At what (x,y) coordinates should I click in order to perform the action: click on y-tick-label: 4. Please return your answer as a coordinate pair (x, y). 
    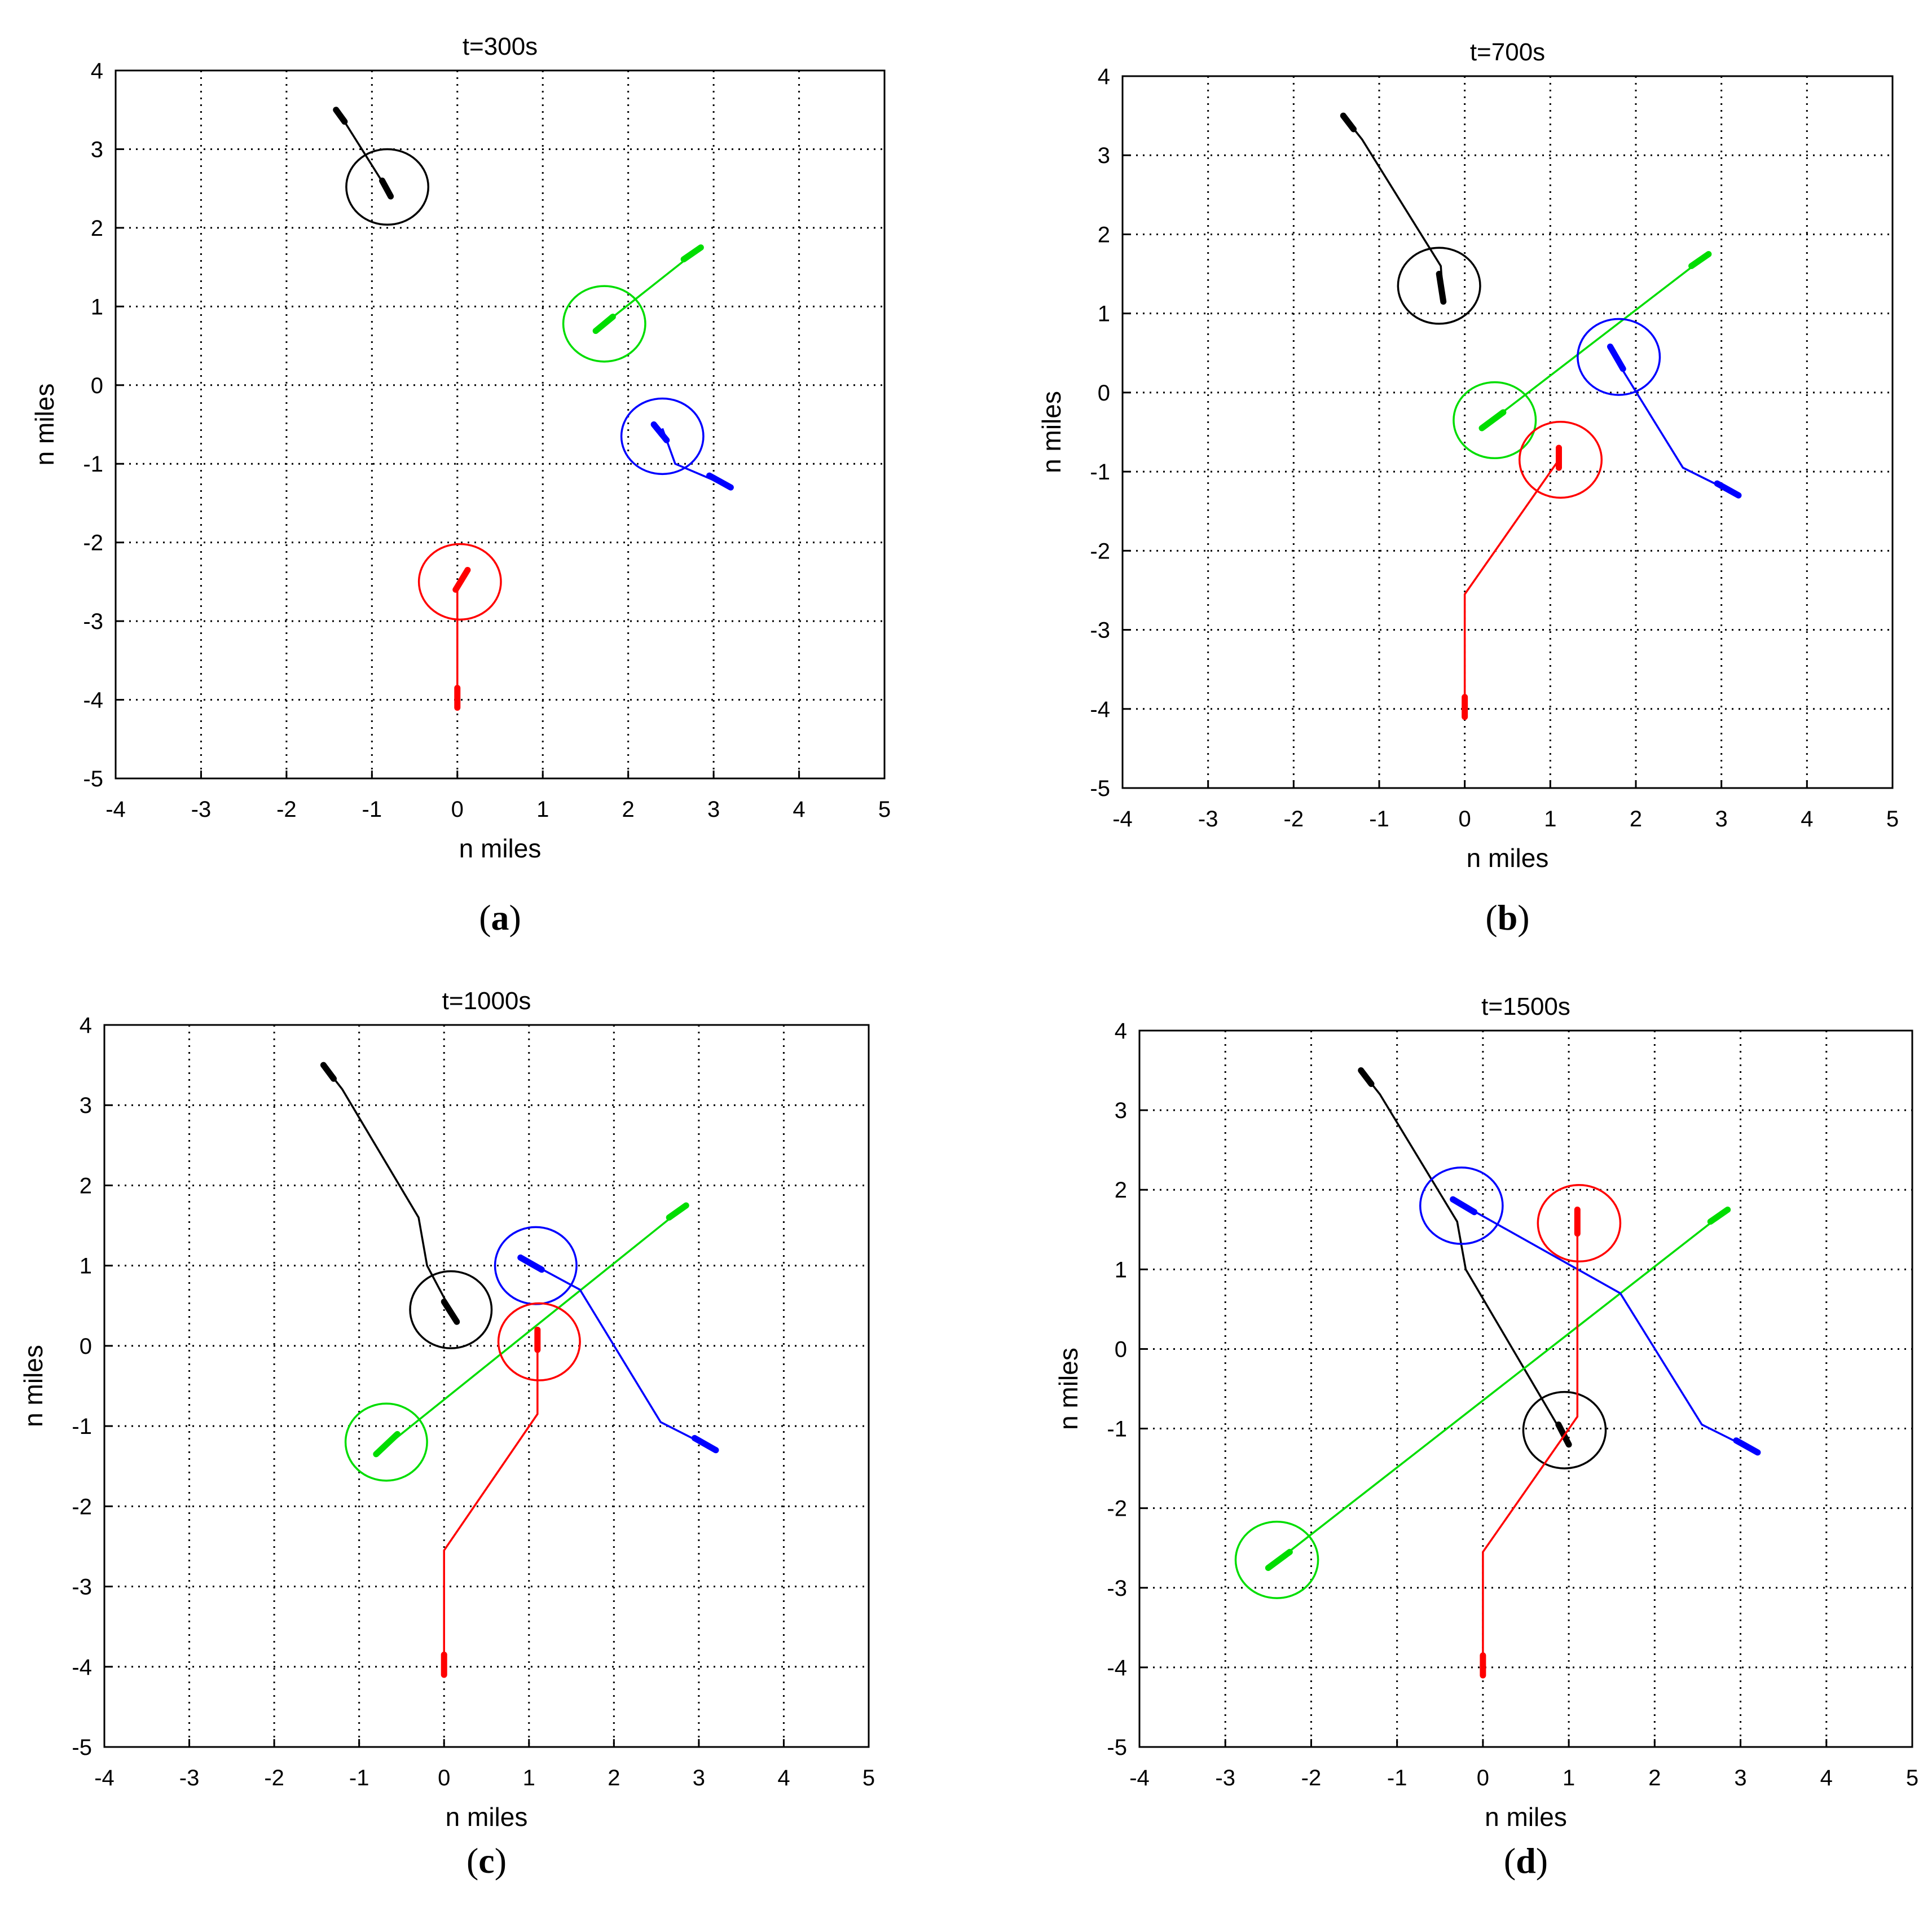
    Looking at the image, I should click on (97, 71).